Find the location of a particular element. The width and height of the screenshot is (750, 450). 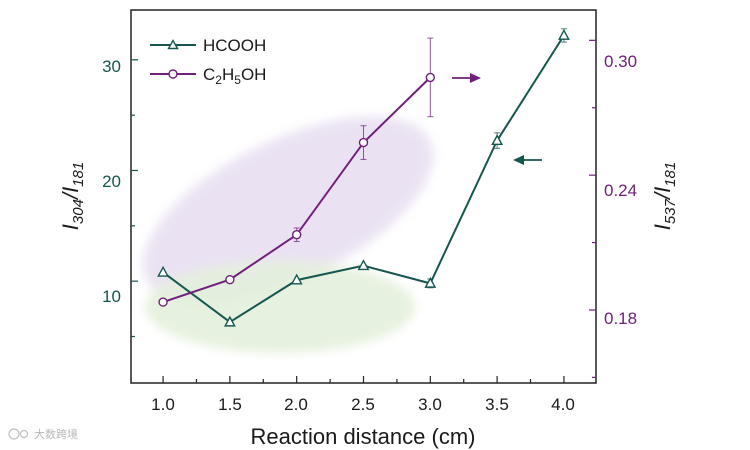

y-left-tick-label: 20 is located at coordinates (111, 181).